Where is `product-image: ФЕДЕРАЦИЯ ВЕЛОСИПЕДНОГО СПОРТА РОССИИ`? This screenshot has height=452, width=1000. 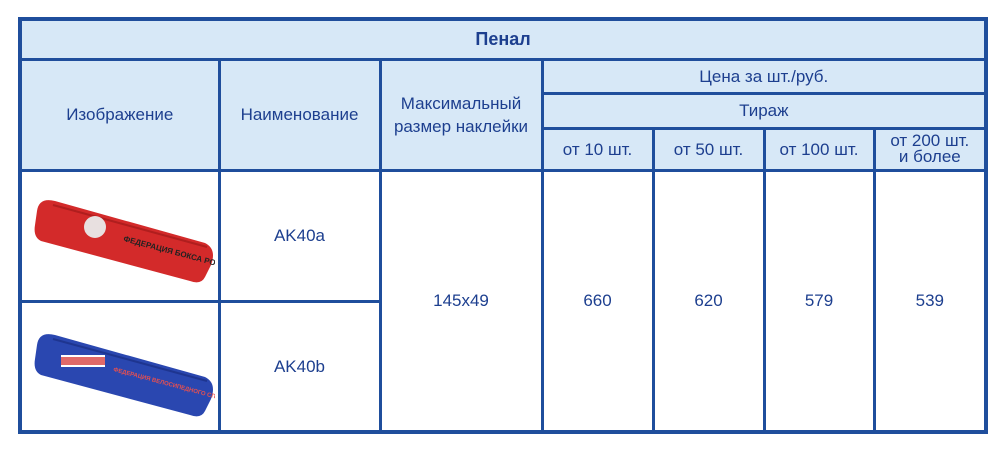 product-image: ФЕДЕРАЦИЯ ВЕЛОСИПЕДНОГО СПОРТА РОССИИ is located at coordinates (119, 366).